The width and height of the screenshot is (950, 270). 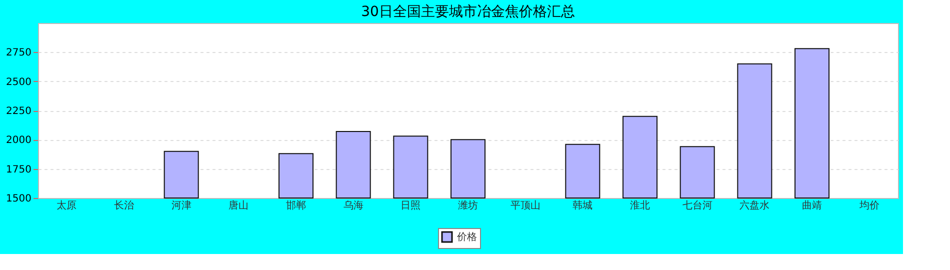 What do you see at coordinates (466, 237) in the screenshot?
I see `legend-label: 价格` at bounding box center [466, 237].